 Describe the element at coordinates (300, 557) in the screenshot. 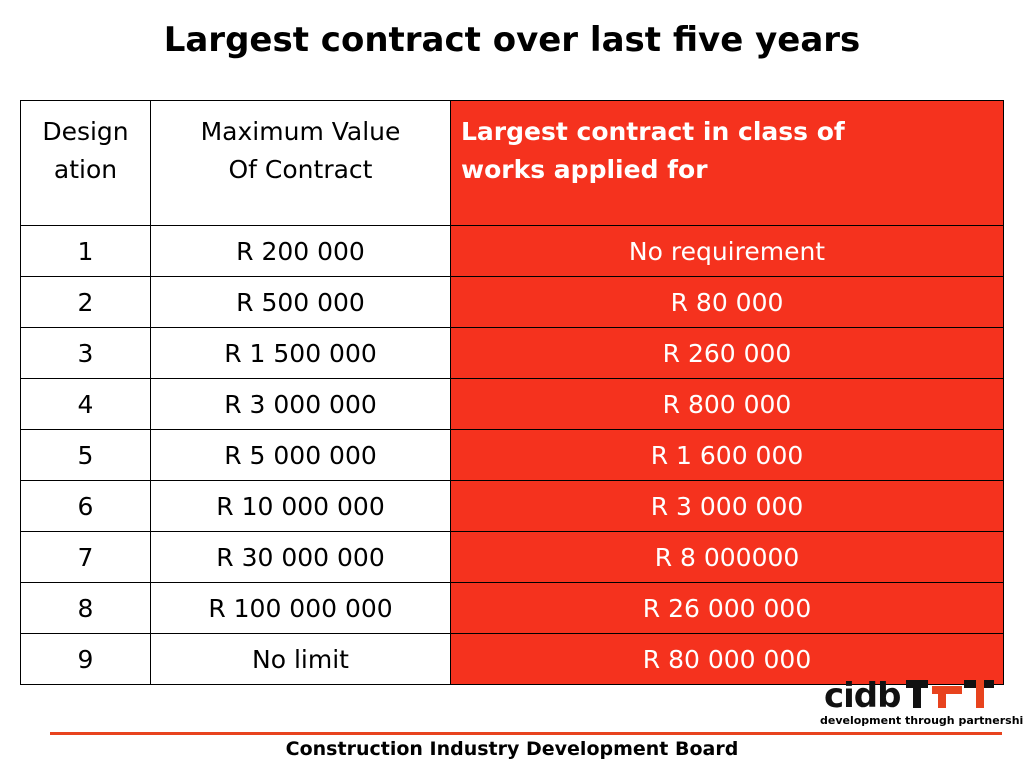

I see `table-cell: R 30 000 000` at that location.